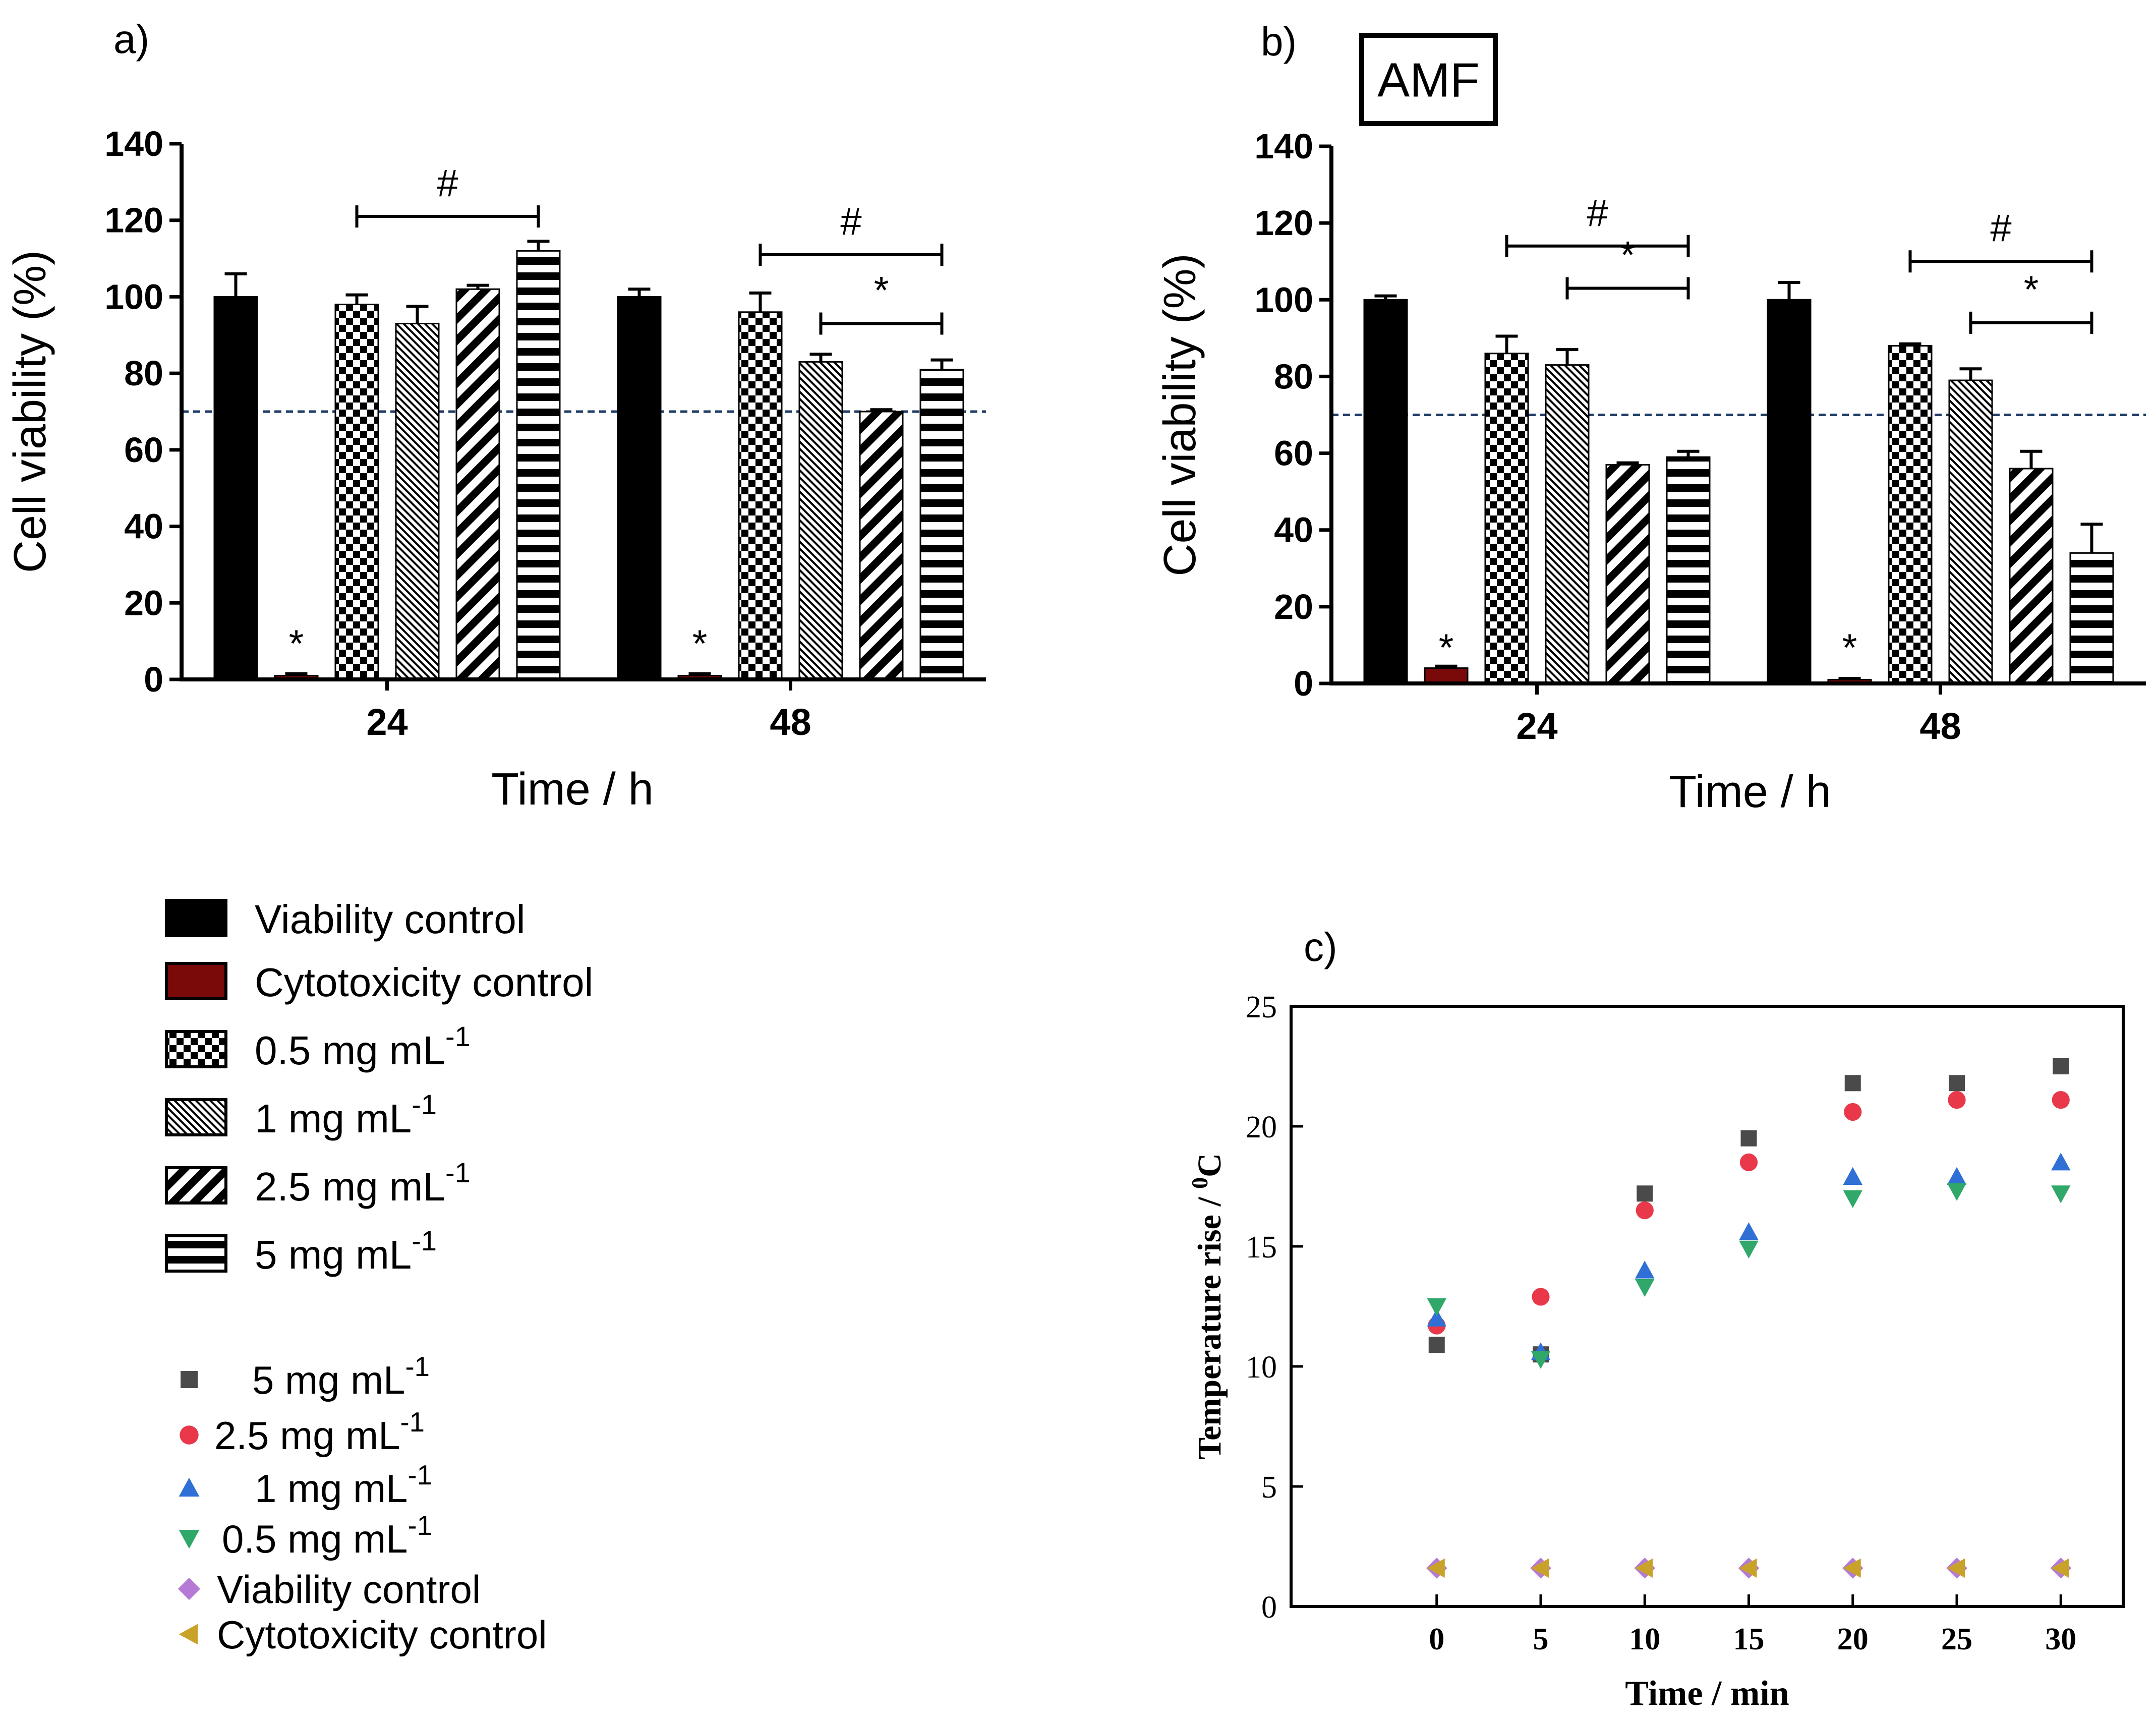  What do you see at coordinates (1707, 1693) in the screenshot?
I see `x-axis-title: Time / min` at bounding box center [1707, 1693].